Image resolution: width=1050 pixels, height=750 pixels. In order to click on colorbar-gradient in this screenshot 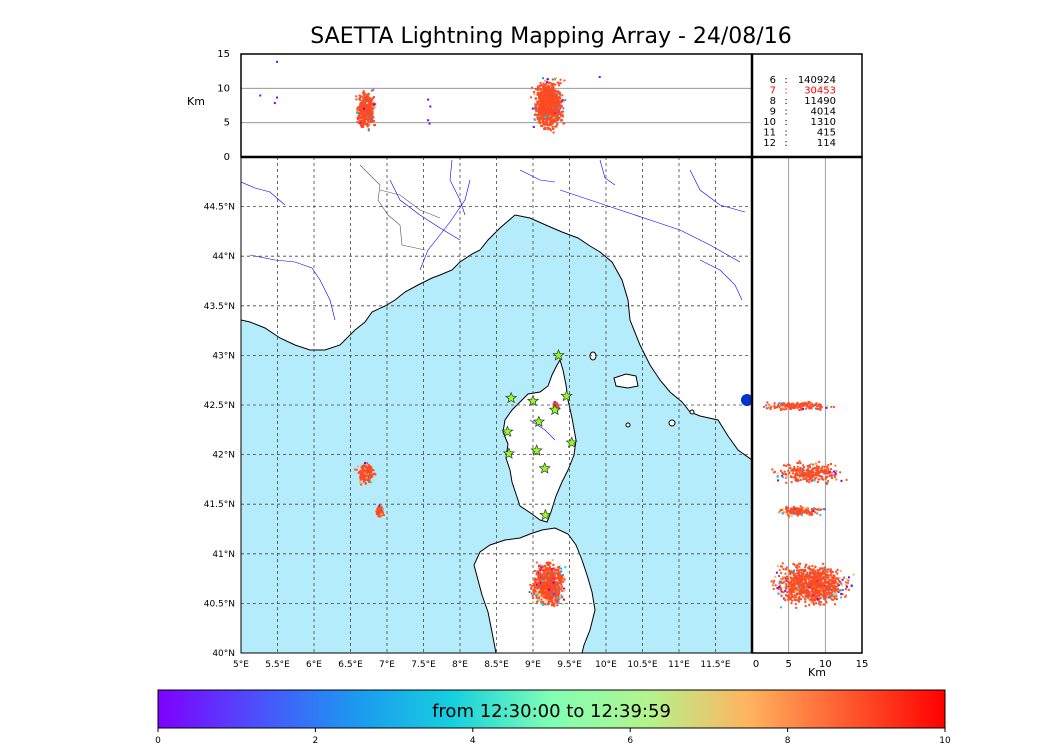, I will do `click(551, 709)`.